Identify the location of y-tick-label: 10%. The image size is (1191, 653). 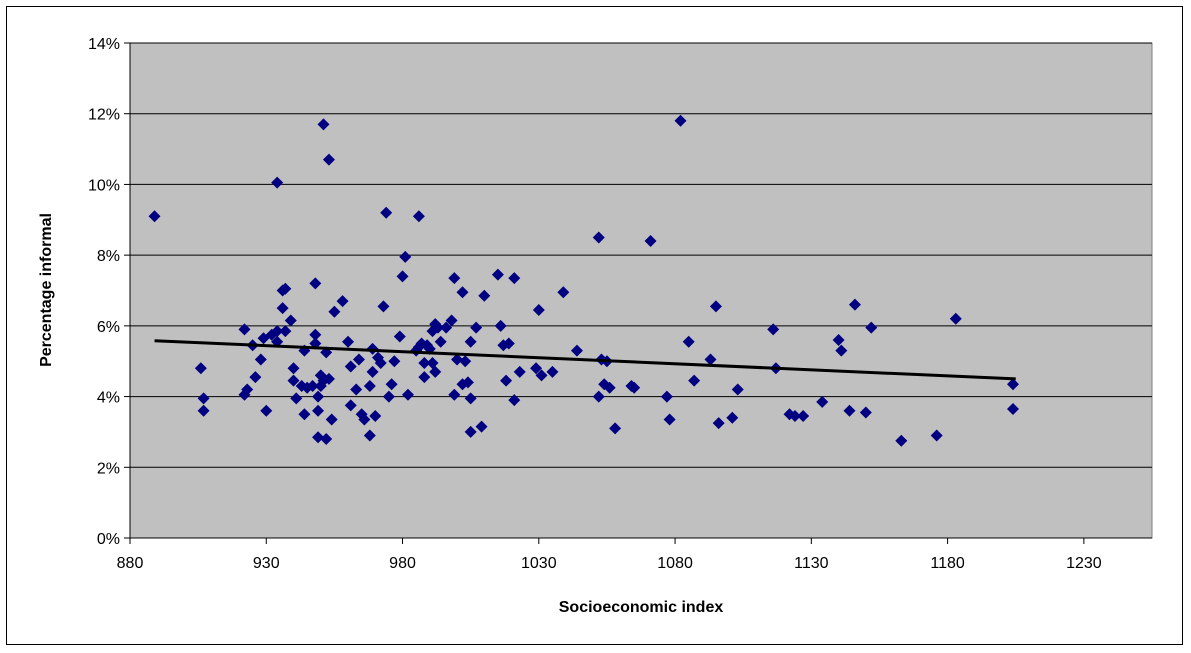
(104, 185).